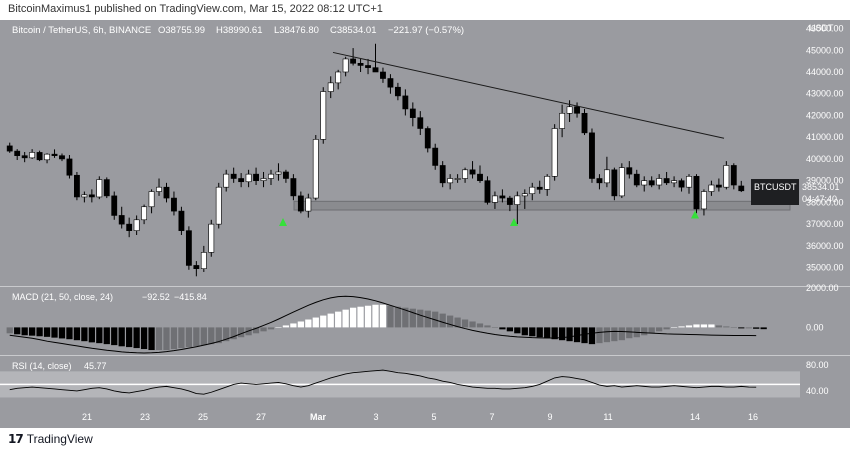  Describe the element at coordinates (400, 383) in the screenshot. I see `rsi-pane` at that location.